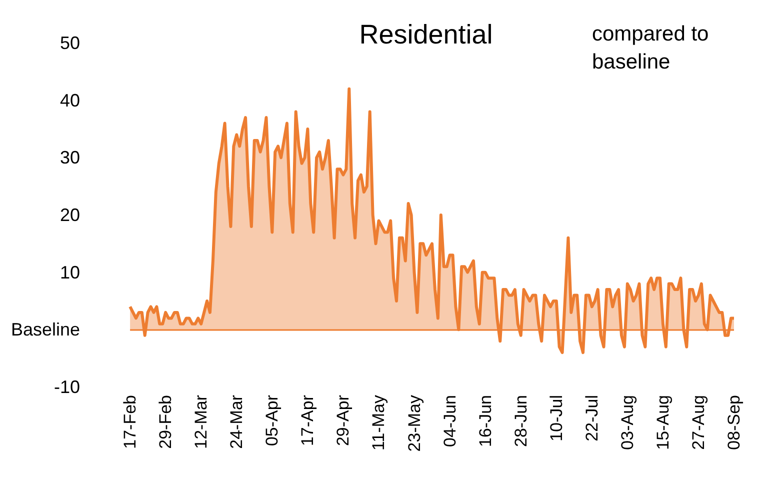 This screenshot has width=772, height=478. I want to click on chart-title: Residential, so click(426, 35).